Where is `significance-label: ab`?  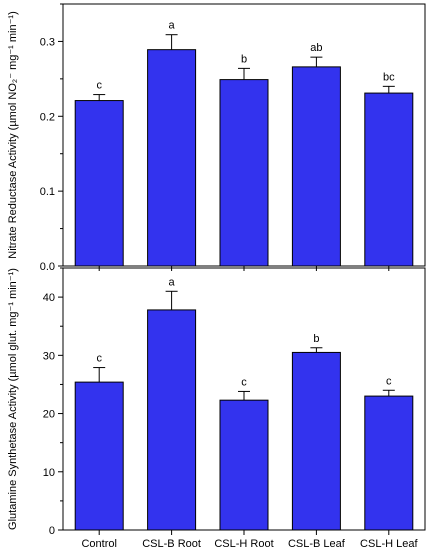 significance-label: ab is located at coordinates (316, 48).